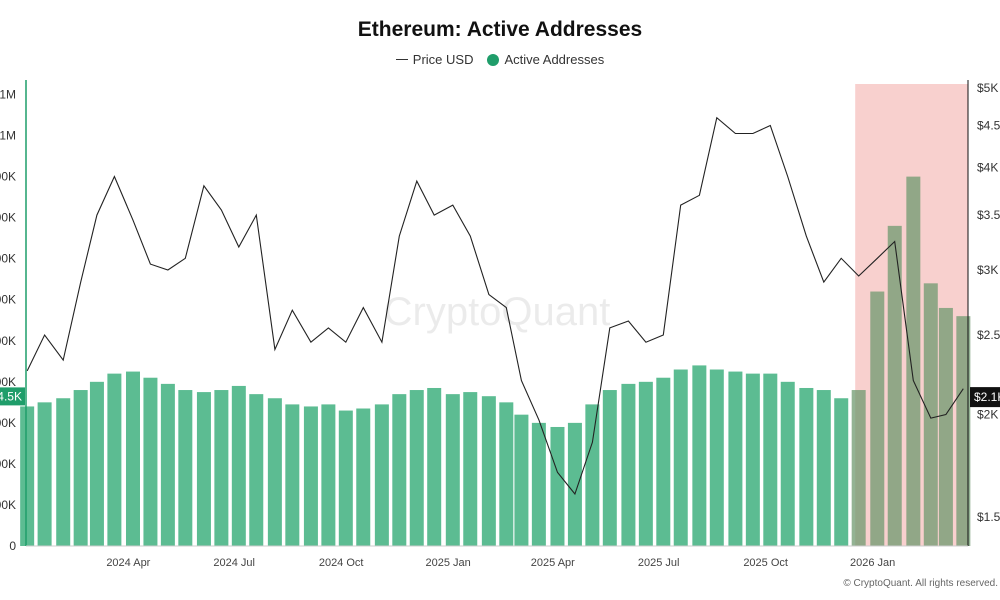 This screenshot has width=1000, height=600. Describe the element at coordinates (872, 563) in the screenshot. I see `x-tick-label: 2026 Jan` at that location.